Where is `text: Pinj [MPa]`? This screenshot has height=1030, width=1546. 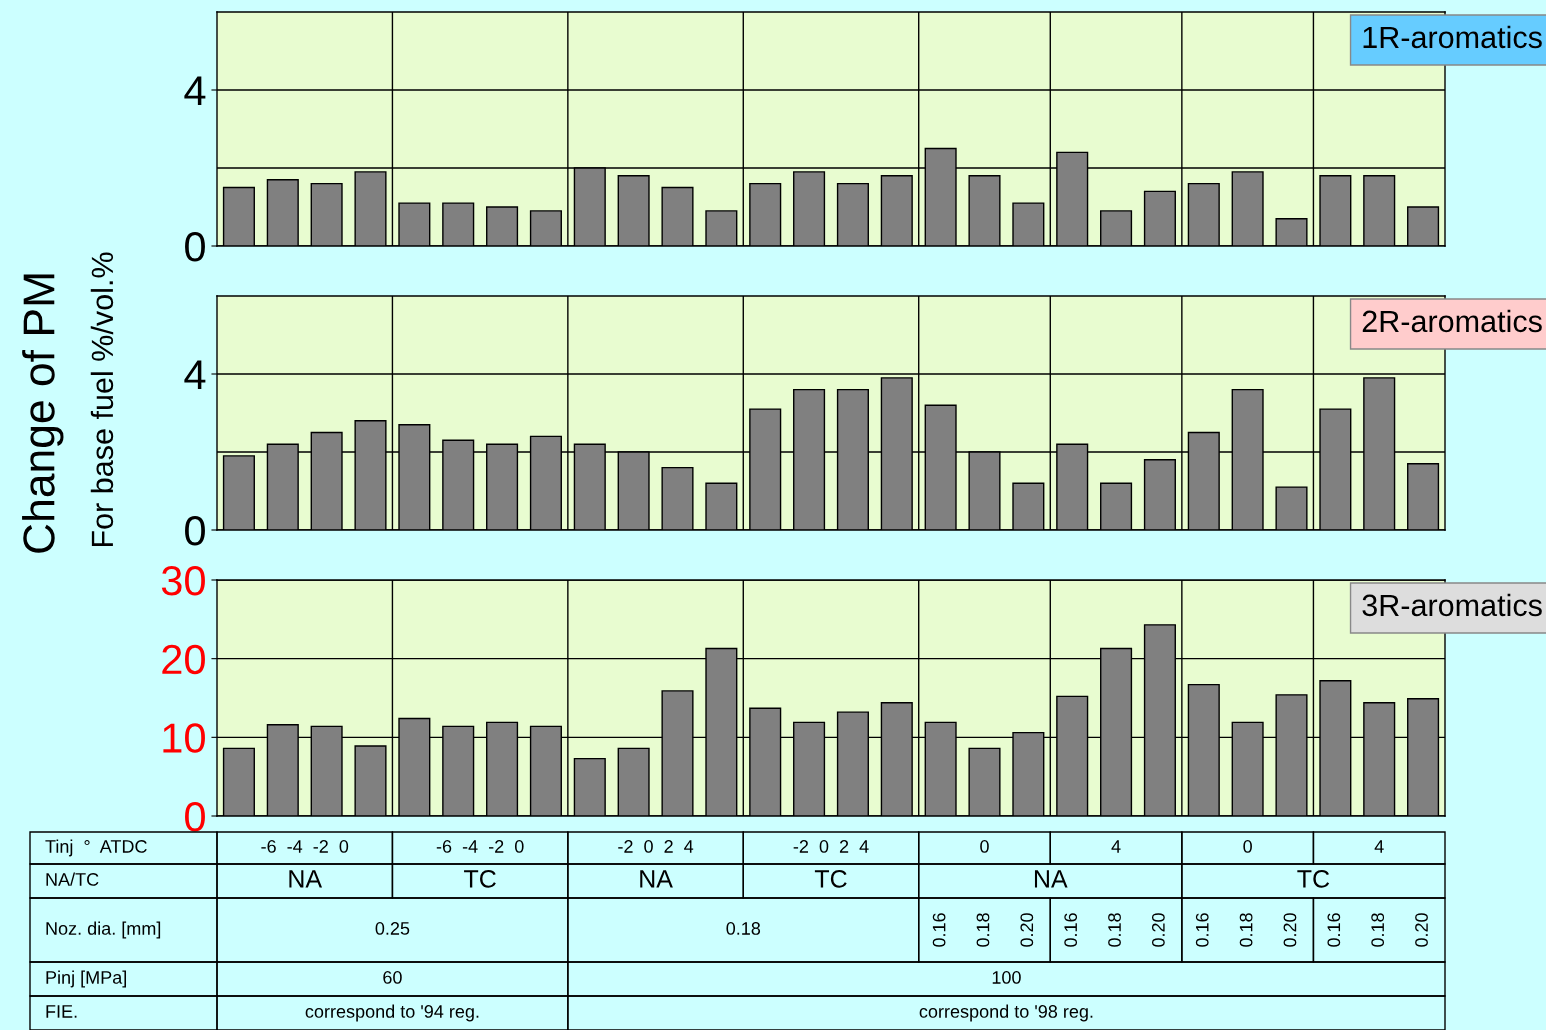
text: Pinj [MPa] is located at coordinates (86, 979).